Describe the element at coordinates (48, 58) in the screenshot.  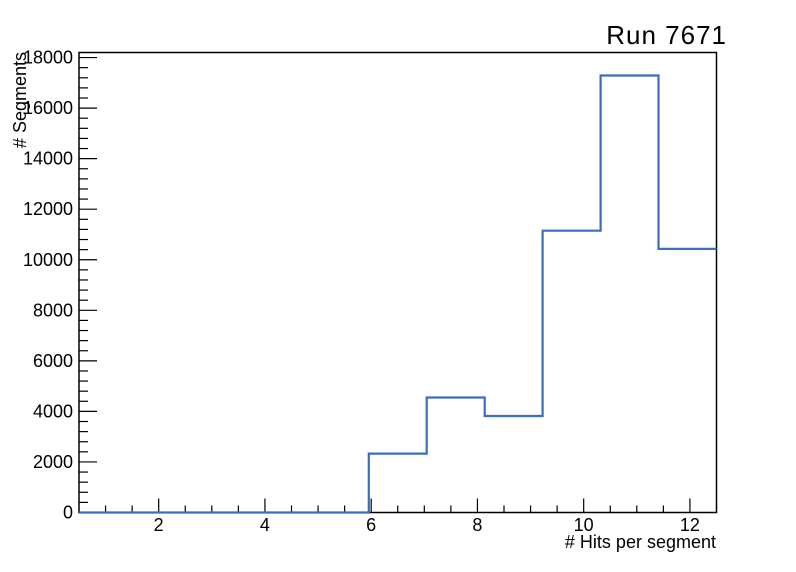
I see `y-tick-label: 18000` at that location.